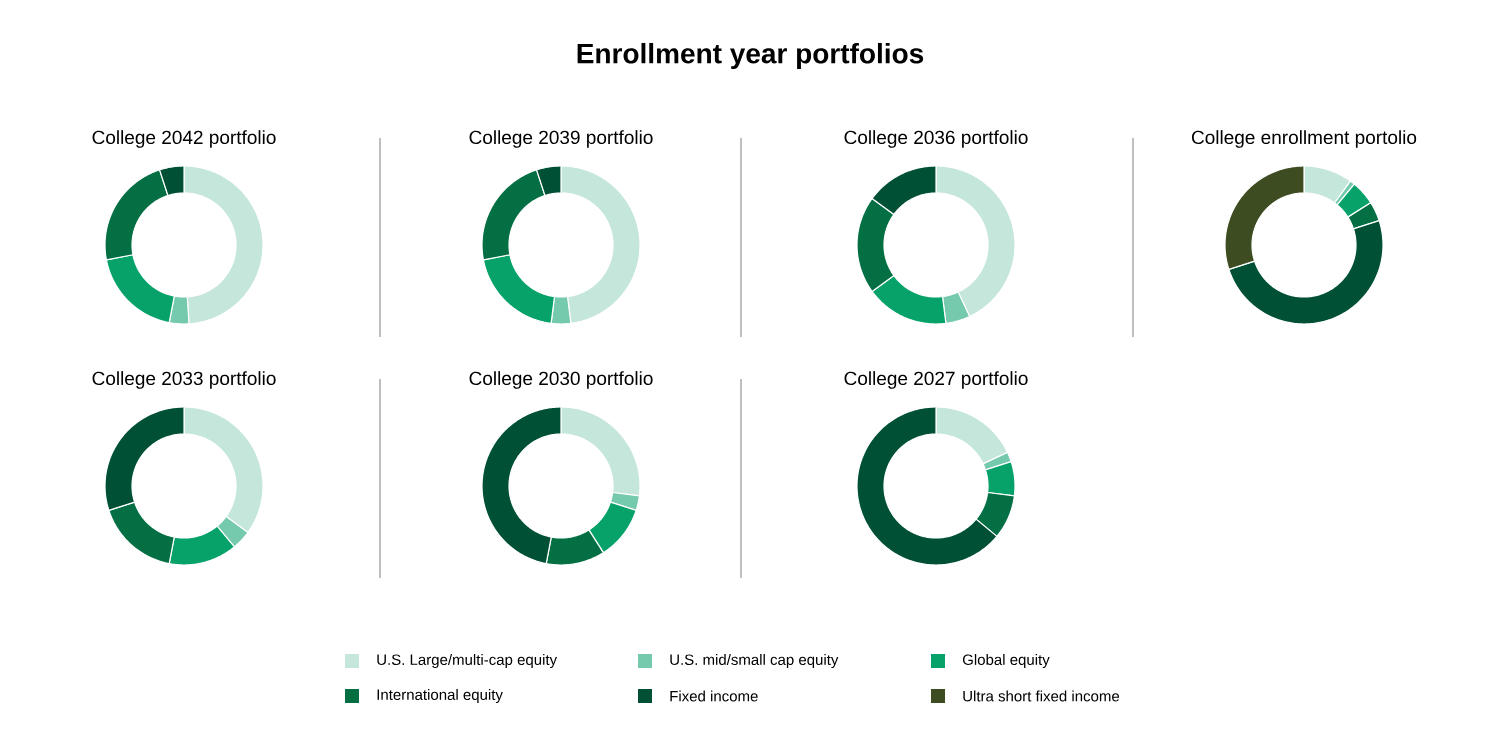 The image size is (1500, 747). Describe the element at coordinates (1006, 660) in the screenshot. I see `legend-label: Global equity` at that location.